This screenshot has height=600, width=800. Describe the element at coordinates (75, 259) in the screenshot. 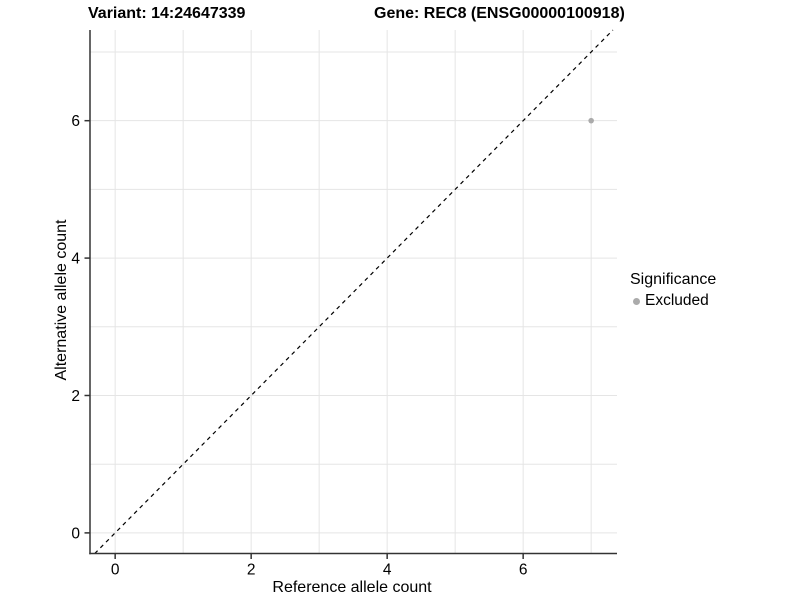

I see `y-tick-label: 4` at that location.